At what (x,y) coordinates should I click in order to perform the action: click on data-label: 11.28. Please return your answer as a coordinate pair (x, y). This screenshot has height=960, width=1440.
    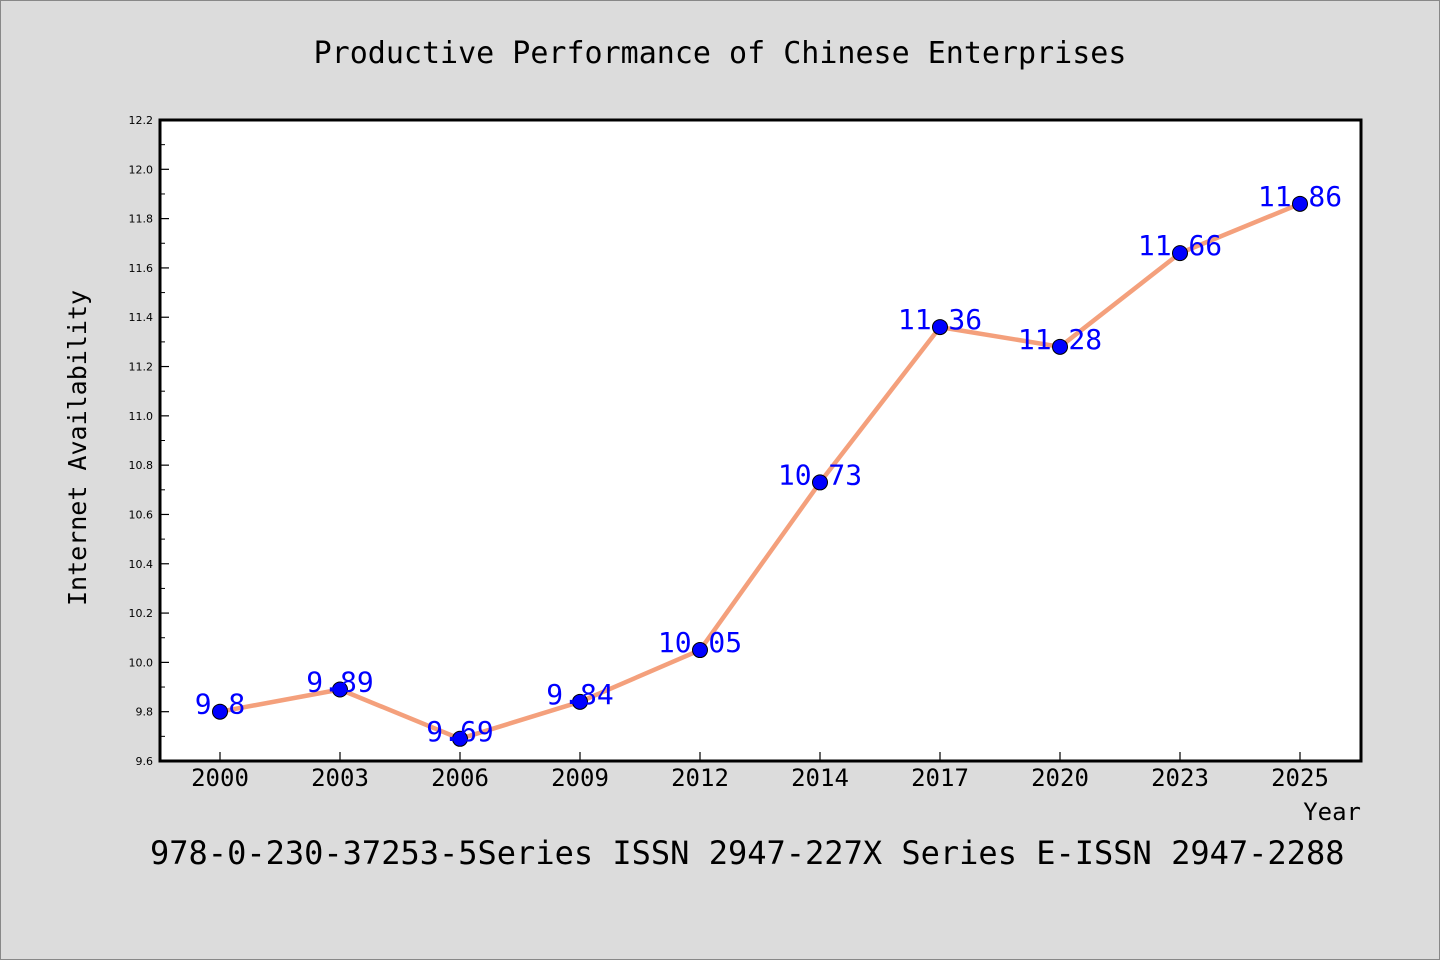
    Looking at the image, I should click on (1060, 339).